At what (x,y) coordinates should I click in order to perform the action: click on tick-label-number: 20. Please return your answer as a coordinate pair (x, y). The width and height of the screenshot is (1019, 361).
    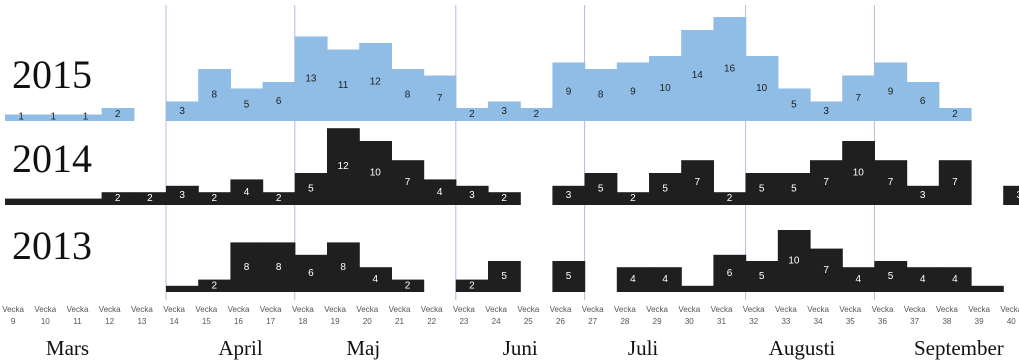
    Looking at the image, I should click on (367, 321).